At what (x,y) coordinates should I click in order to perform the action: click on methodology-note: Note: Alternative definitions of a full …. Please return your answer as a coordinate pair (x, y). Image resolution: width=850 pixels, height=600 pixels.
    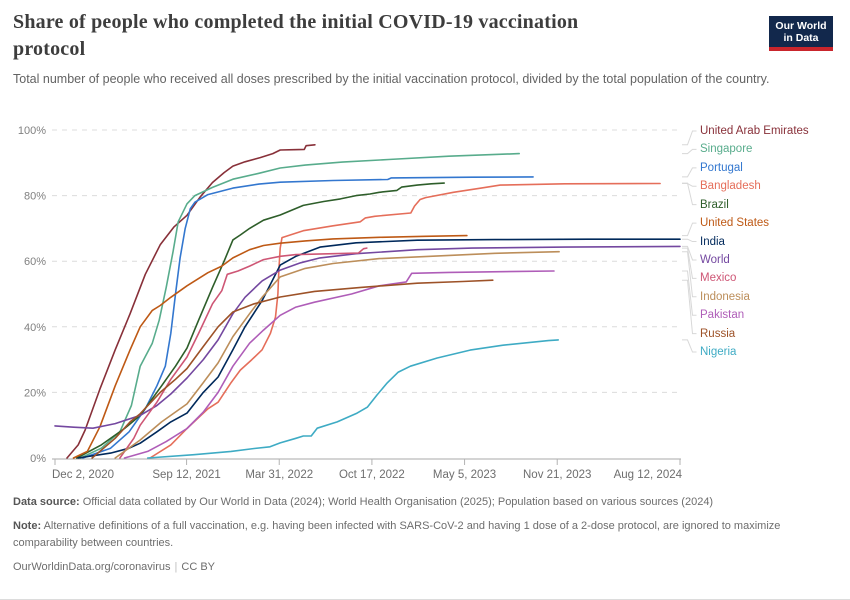
    Looking at the image, I should click on (411, 535).